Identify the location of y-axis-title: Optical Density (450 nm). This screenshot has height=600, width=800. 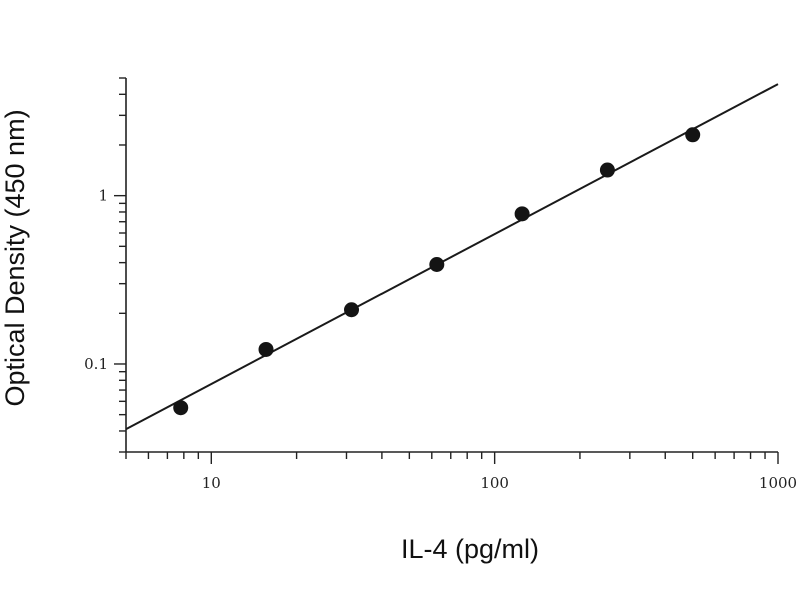
(15, 257).